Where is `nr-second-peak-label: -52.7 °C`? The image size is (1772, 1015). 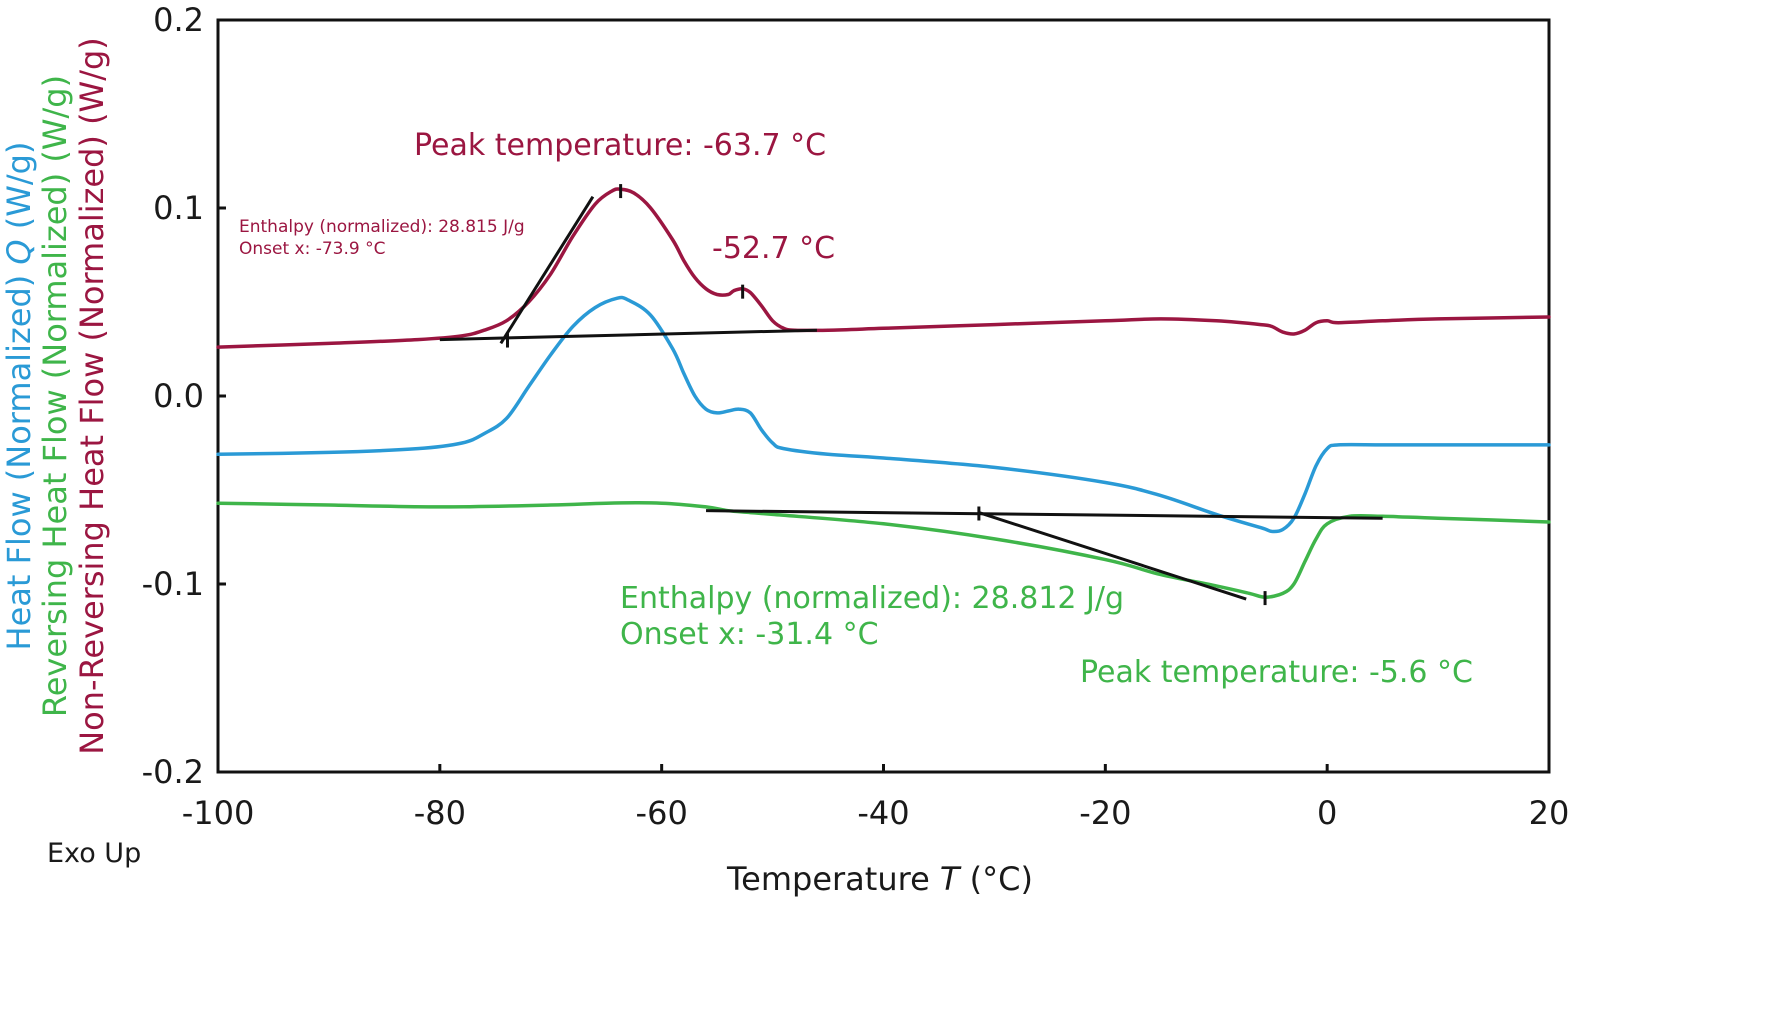 nr-second-peak-label: -52.7 °C is located at coordinates (773, 248).